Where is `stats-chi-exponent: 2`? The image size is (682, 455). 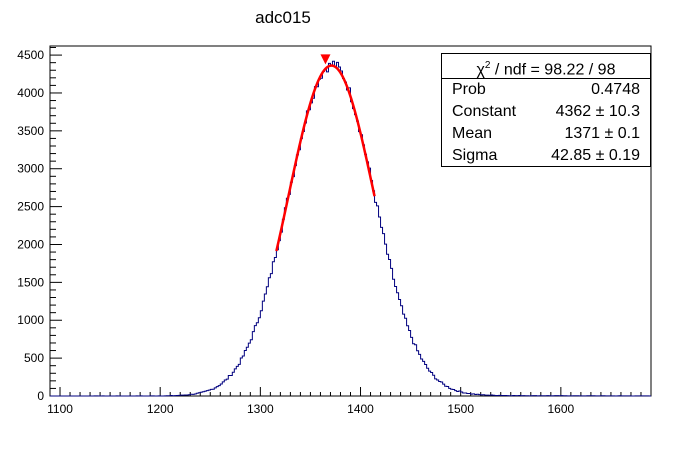
stats-chi-exponent: 2 is located at coordinates (487, 65).